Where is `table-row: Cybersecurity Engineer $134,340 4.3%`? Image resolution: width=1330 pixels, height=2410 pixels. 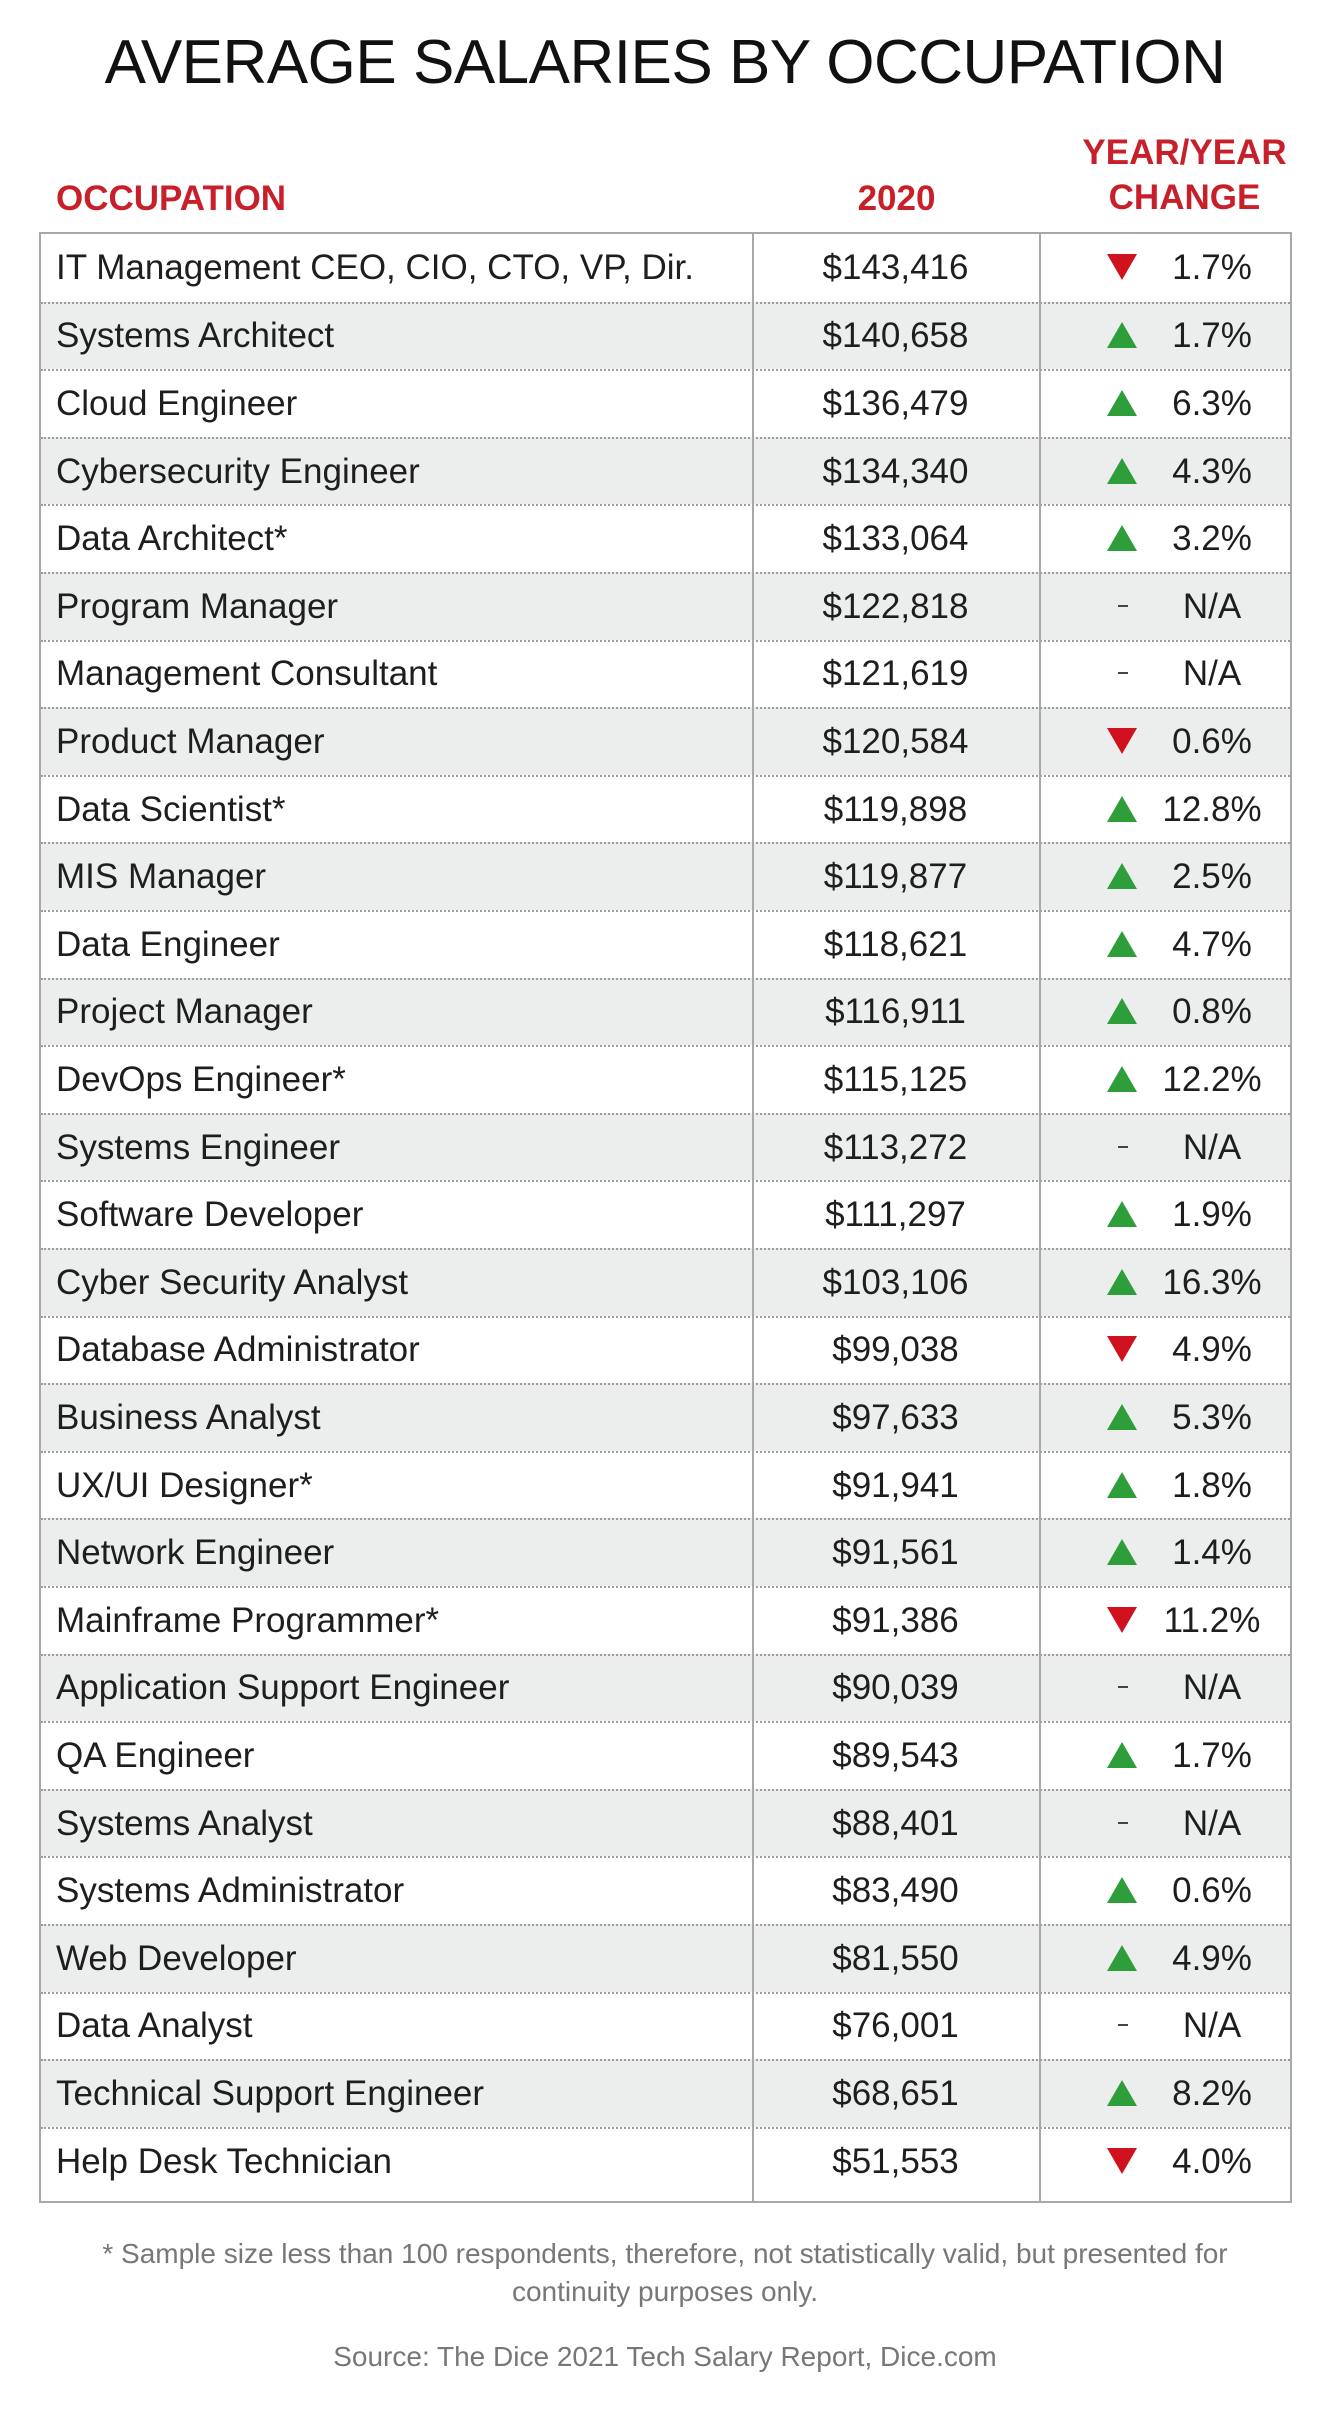 table-row: Cybersecurity Engineer $134,340 4.3% is located at coordinates (665, 470).